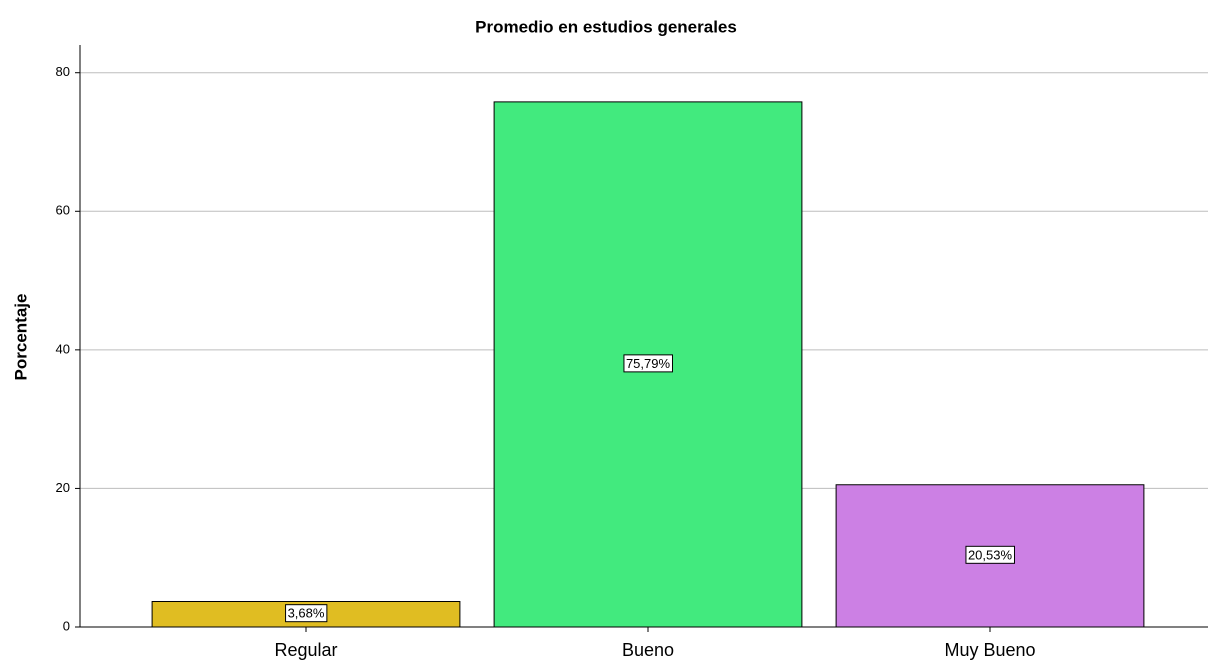  I want to click on value-label: 20,53%, so click(990, 554).